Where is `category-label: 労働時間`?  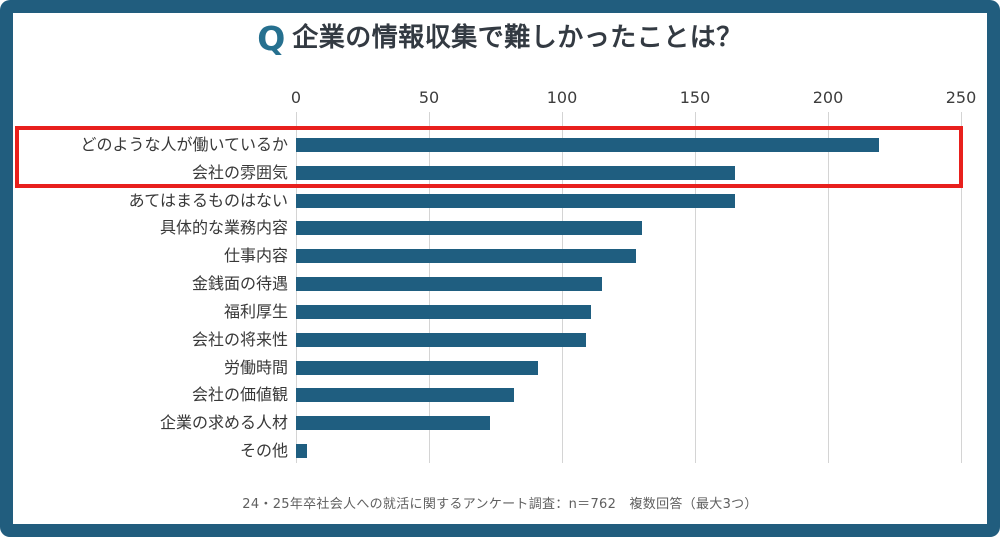 category-label: 労働時間 is located at coordinates (255, 367).